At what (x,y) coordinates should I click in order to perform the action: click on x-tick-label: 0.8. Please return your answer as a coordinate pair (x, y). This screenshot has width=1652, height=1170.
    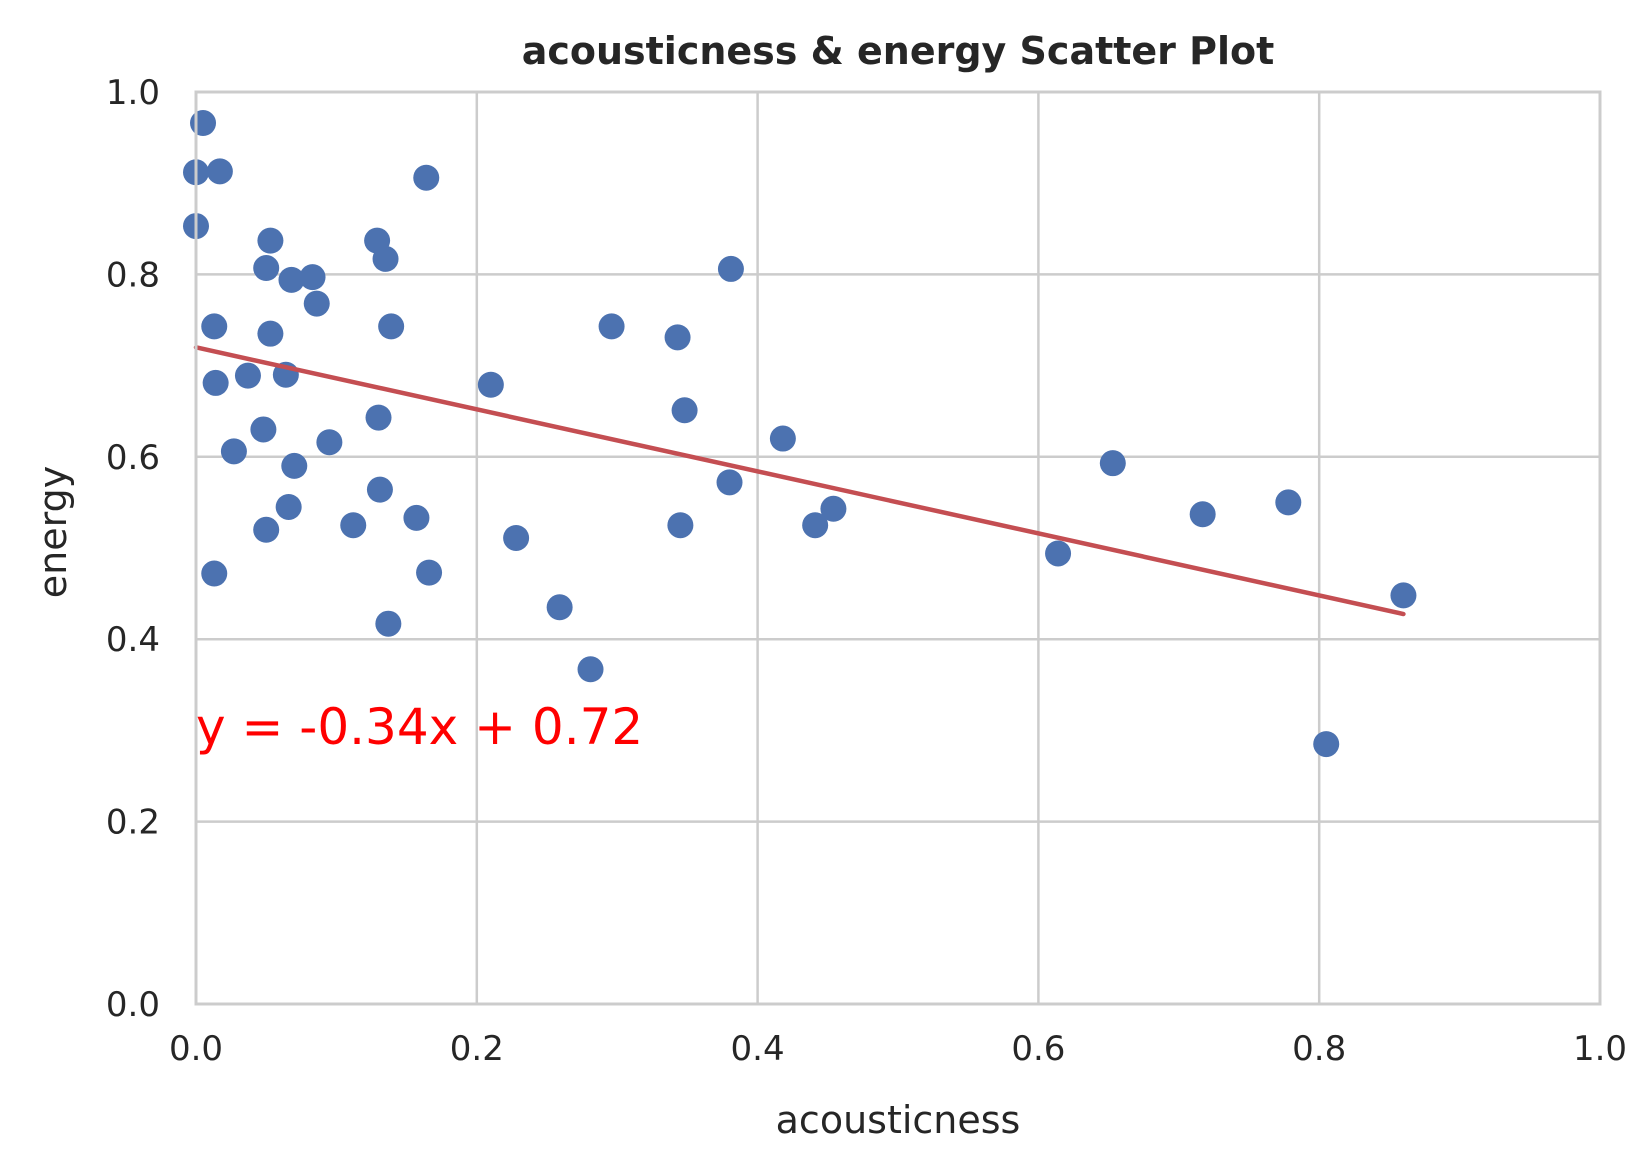
    Looking at the image, I should click on (1319, 1049).